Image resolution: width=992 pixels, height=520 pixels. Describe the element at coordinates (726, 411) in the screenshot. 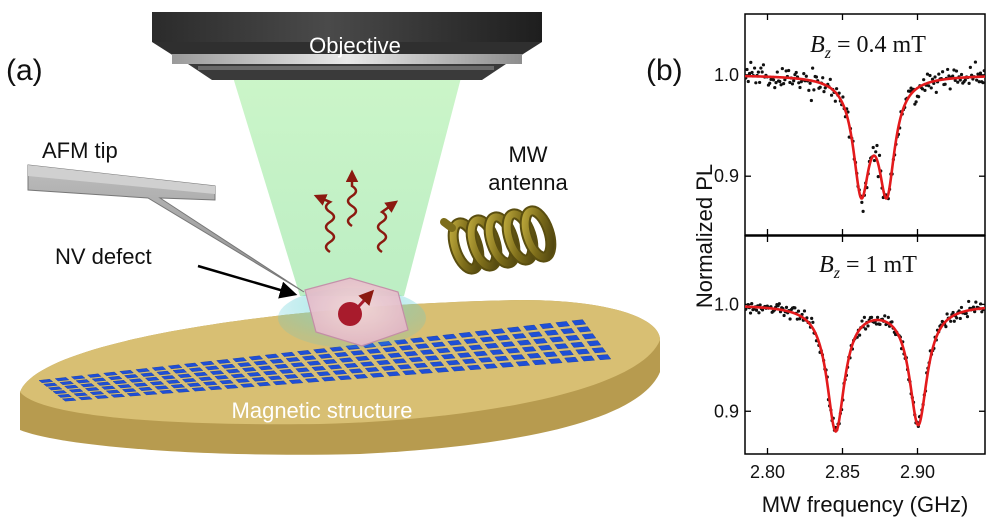

I see `y-tick-label: 0.9` at that location.